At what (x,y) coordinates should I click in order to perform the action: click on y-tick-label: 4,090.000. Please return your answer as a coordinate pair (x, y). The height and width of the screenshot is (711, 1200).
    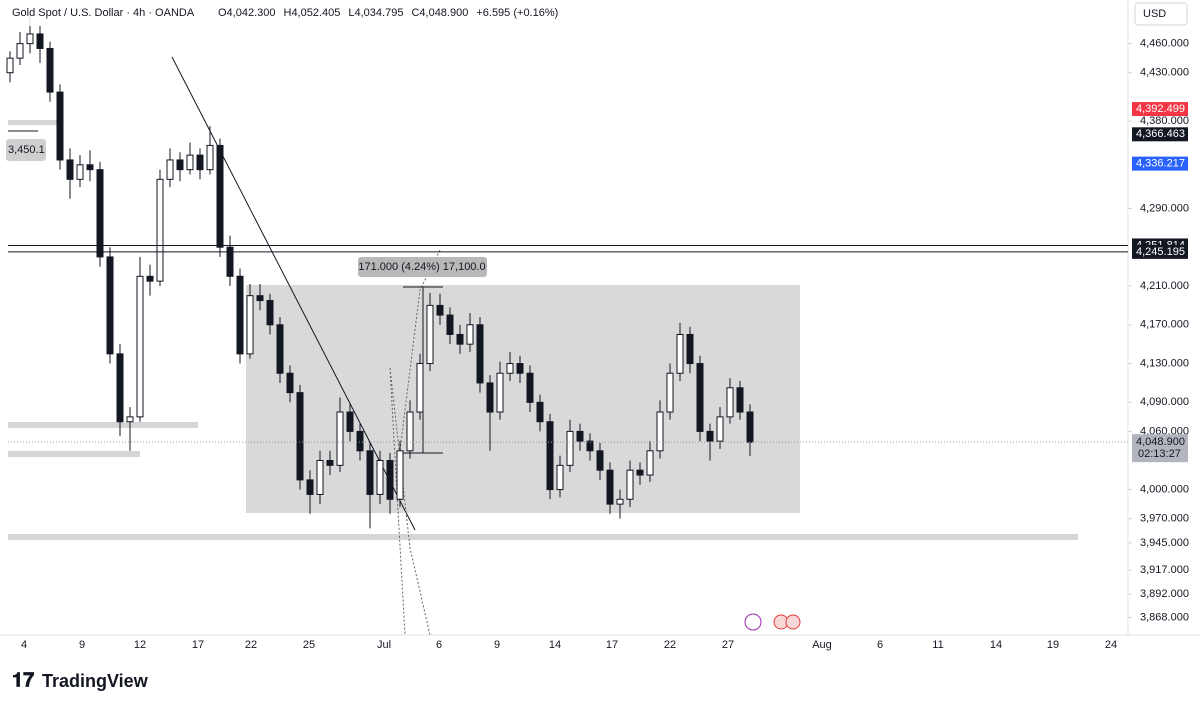
    Looking at the image, I should click on (1164, 402).